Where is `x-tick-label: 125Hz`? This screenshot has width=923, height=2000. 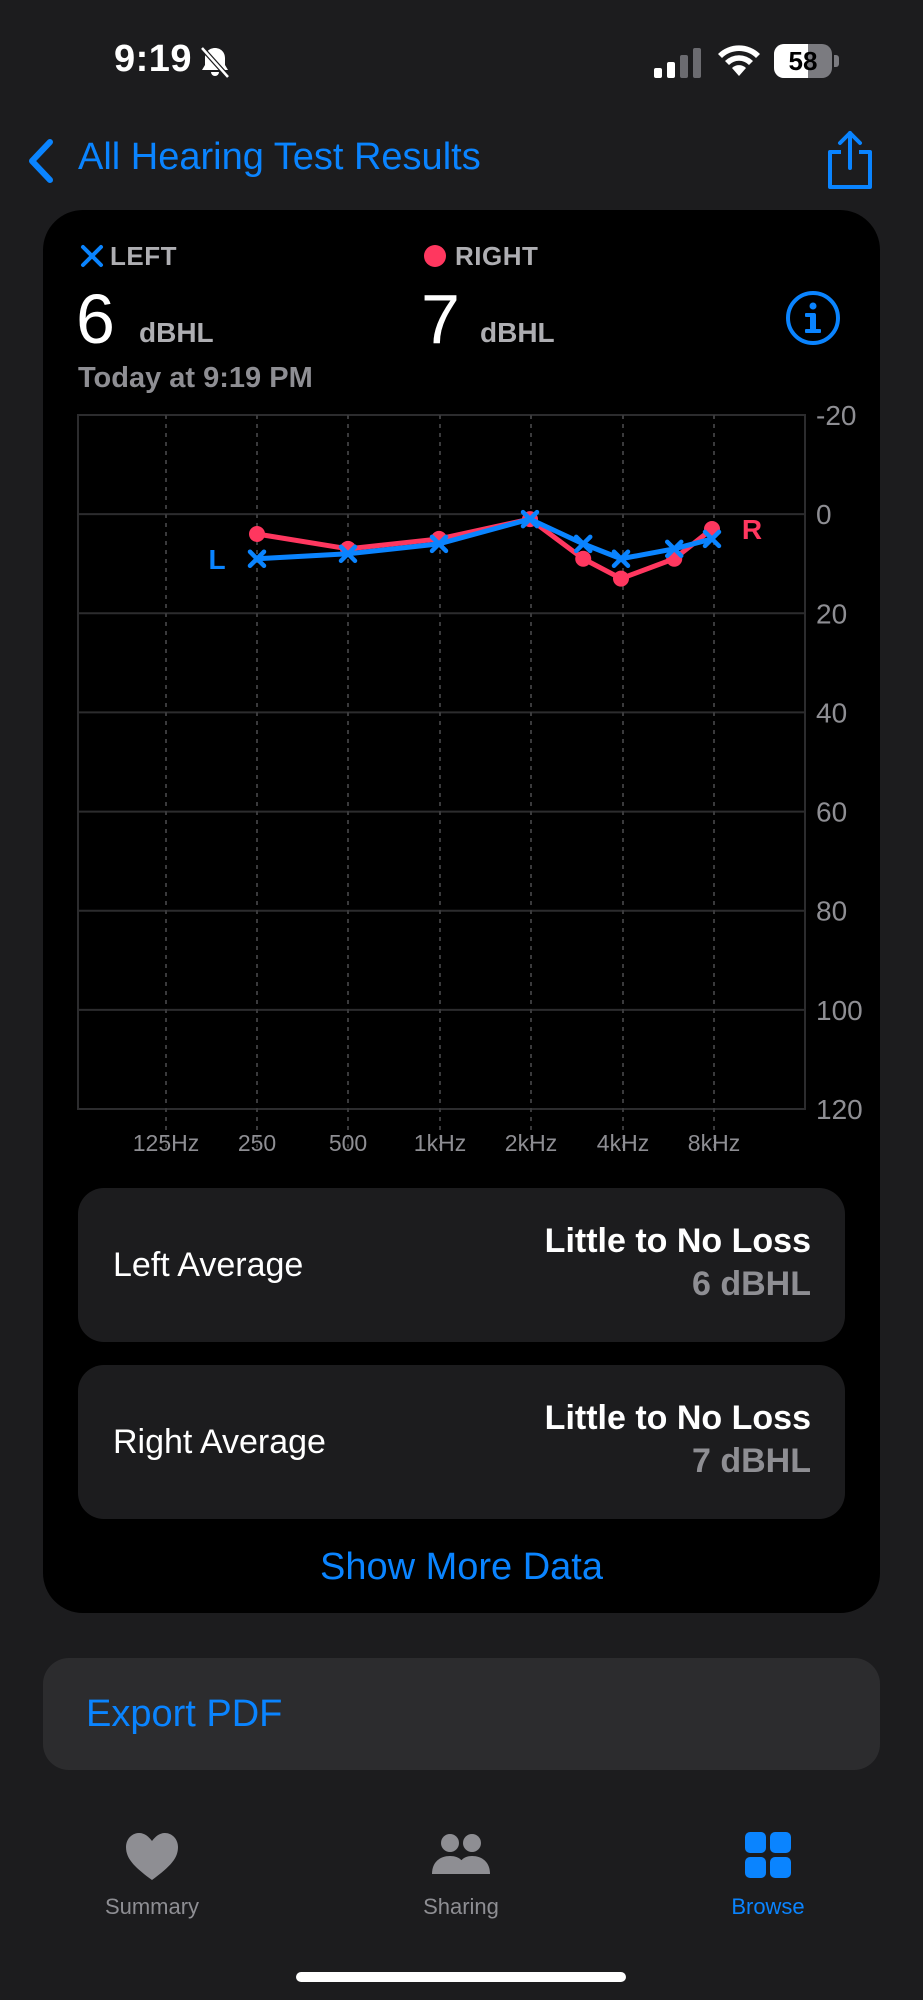
x-tick-label: 125Hz is located at coordinates (166, 1143).